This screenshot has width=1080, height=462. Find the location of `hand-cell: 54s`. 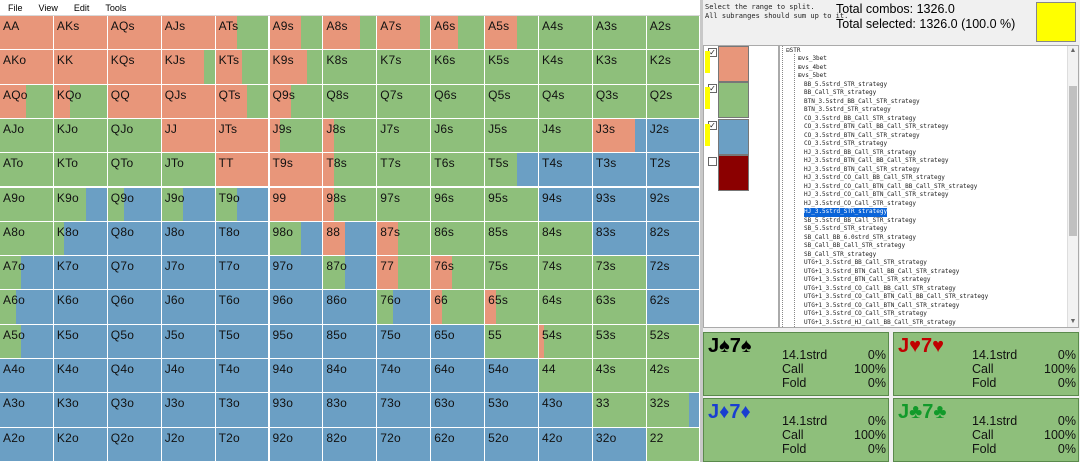

hand-cell: 54s is located at coordinates (566, 341).